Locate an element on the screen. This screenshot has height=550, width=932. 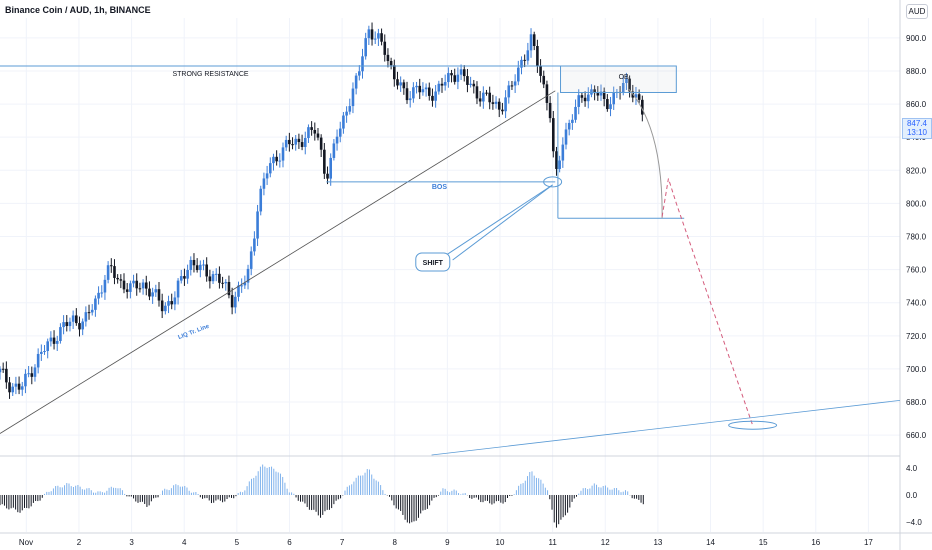
currency-button: AUD is located at coordinates (917, 11).